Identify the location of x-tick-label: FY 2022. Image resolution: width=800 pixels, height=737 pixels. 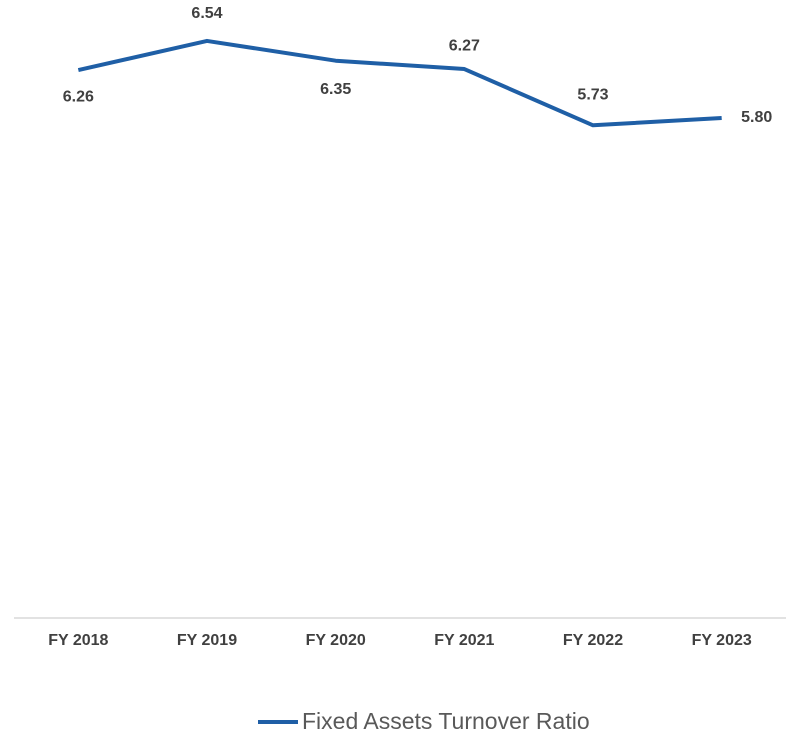
(593, 640).